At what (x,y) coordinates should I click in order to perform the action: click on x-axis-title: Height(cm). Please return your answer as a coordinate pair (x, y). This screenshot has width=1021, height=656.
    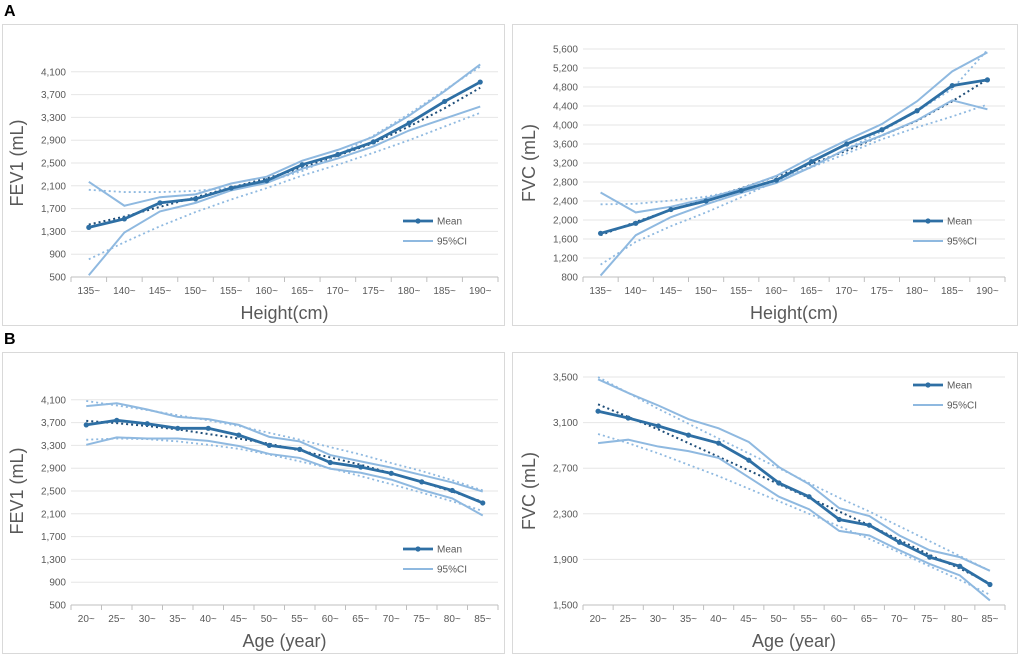
    Looking at the image, I should click on (794, 313).